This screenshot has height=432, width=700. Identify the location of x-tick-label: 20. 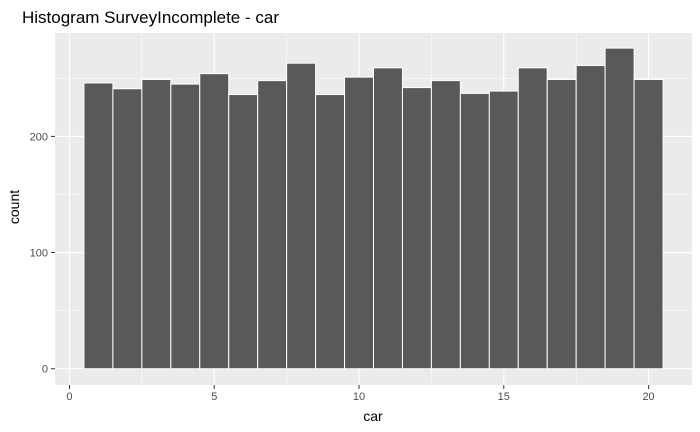
(648, 397).